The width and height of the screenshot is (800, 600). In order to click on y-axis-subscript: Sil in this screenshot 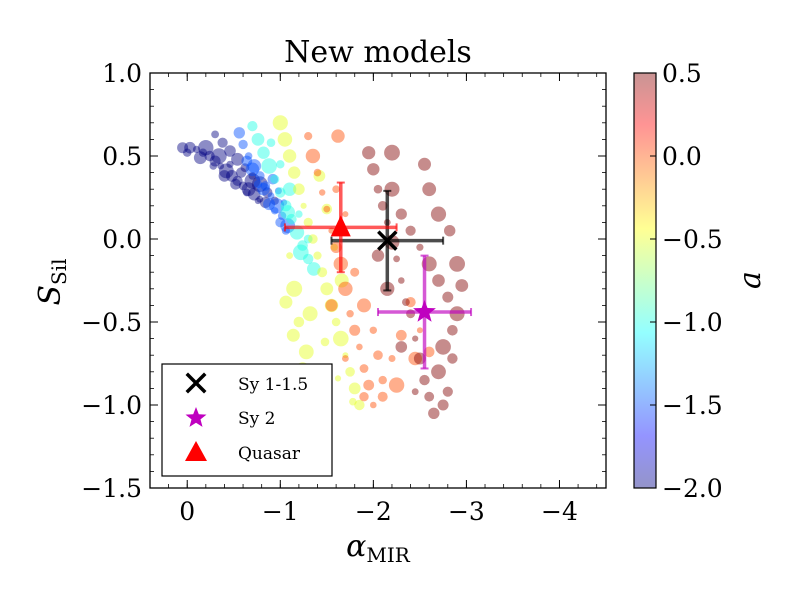, I will do `click(59, 271)`.